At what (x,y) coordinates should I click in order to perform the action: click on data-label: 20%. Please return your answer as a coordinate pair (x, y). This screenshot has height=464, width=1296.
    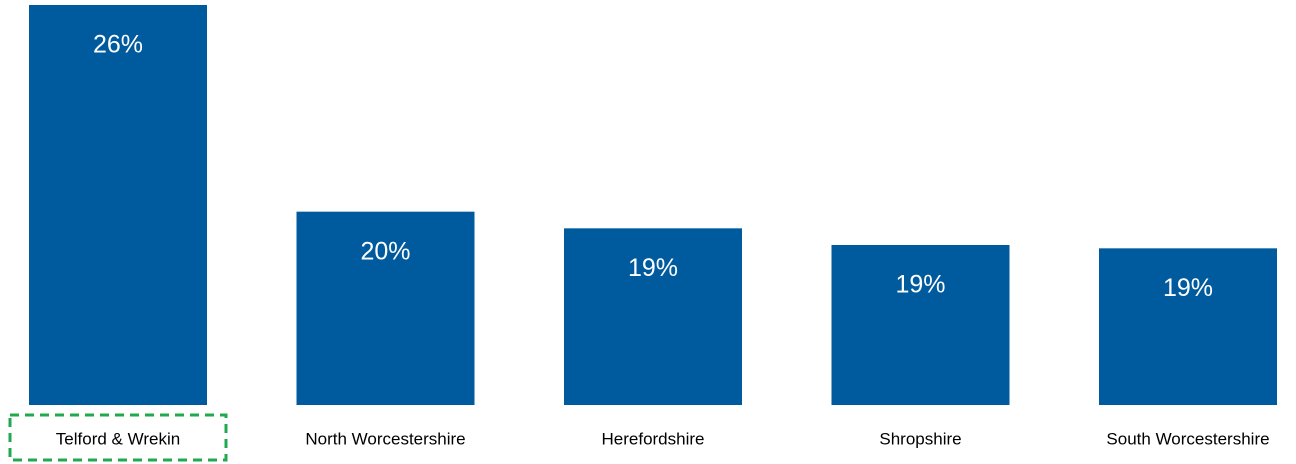
    Looking at the image, I should click on (385, 251).